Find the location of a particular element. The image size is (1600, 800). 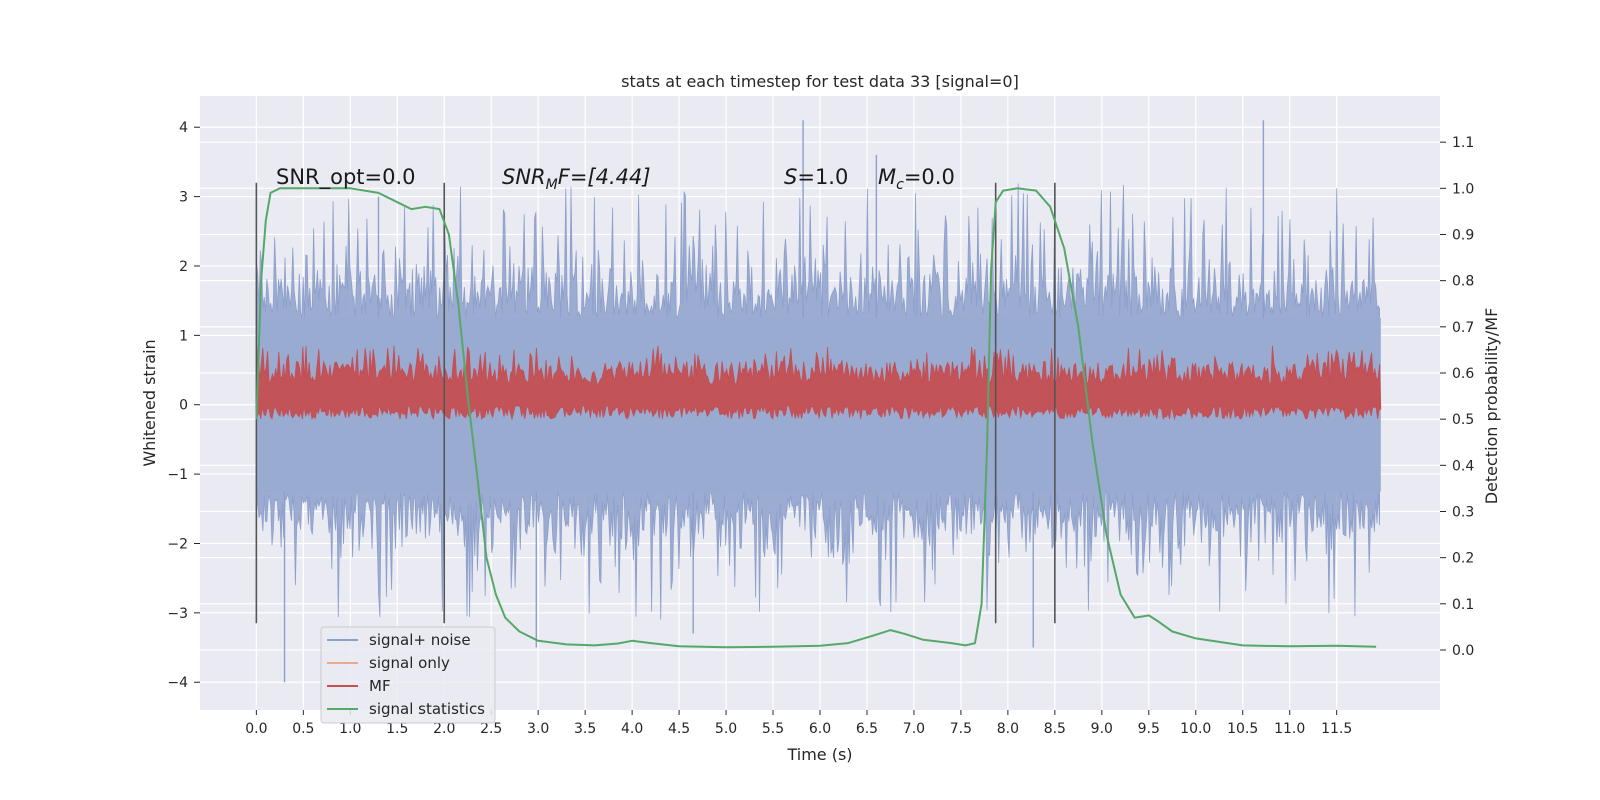

y-tick-label: 0 is located at coordinates (183, 406).